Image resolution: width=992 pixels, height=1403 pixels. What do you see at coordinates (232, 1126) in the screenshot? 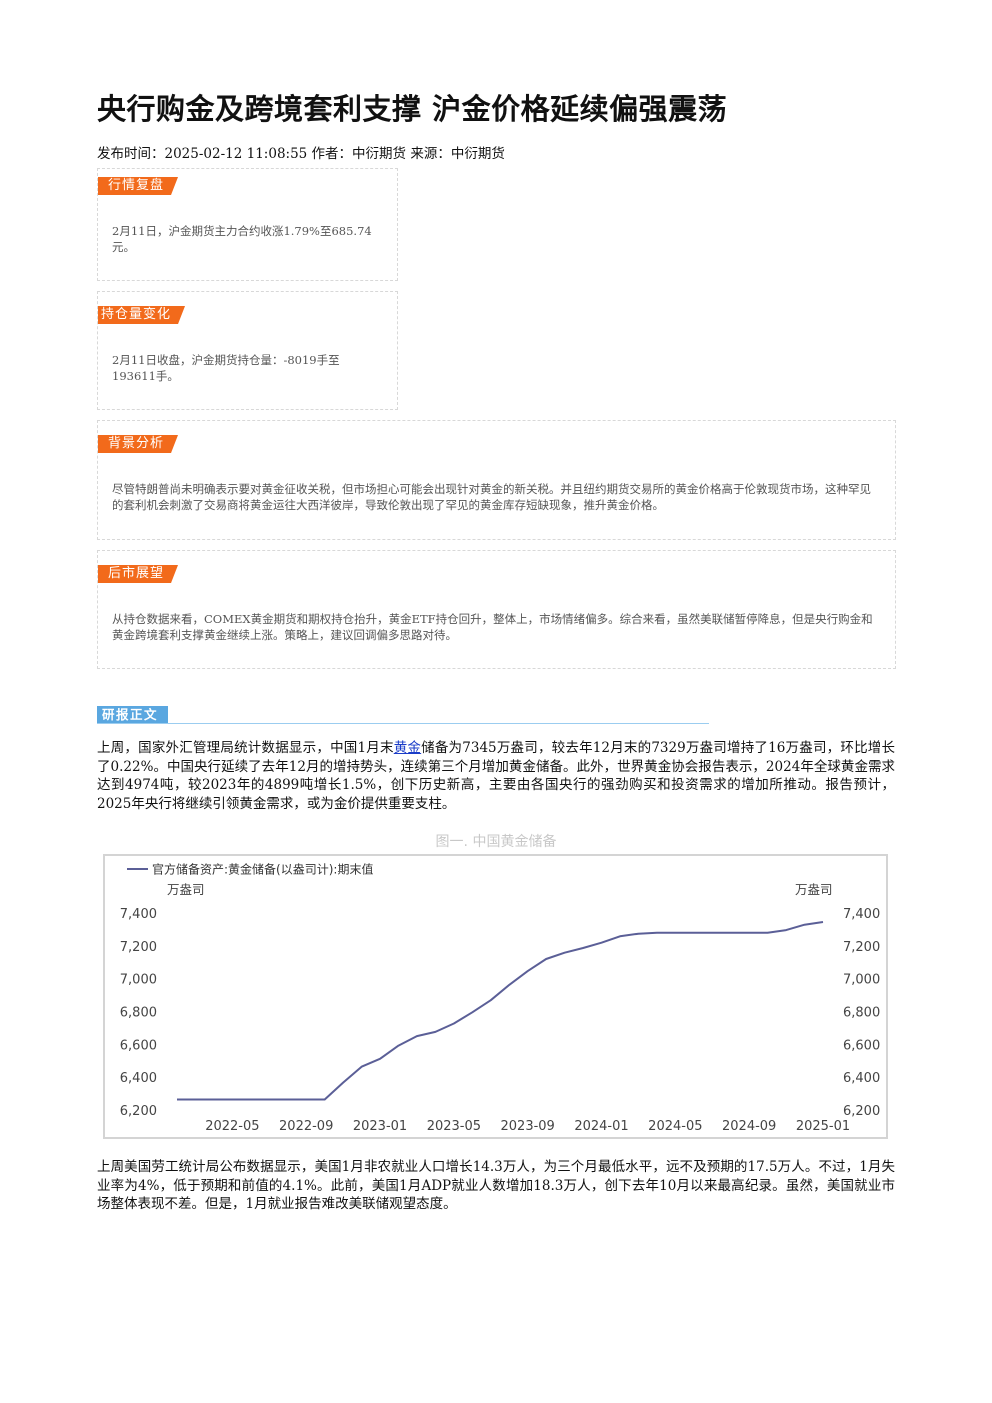
I see `x-tick: 2022-05` at bounding box center [232, 1126].